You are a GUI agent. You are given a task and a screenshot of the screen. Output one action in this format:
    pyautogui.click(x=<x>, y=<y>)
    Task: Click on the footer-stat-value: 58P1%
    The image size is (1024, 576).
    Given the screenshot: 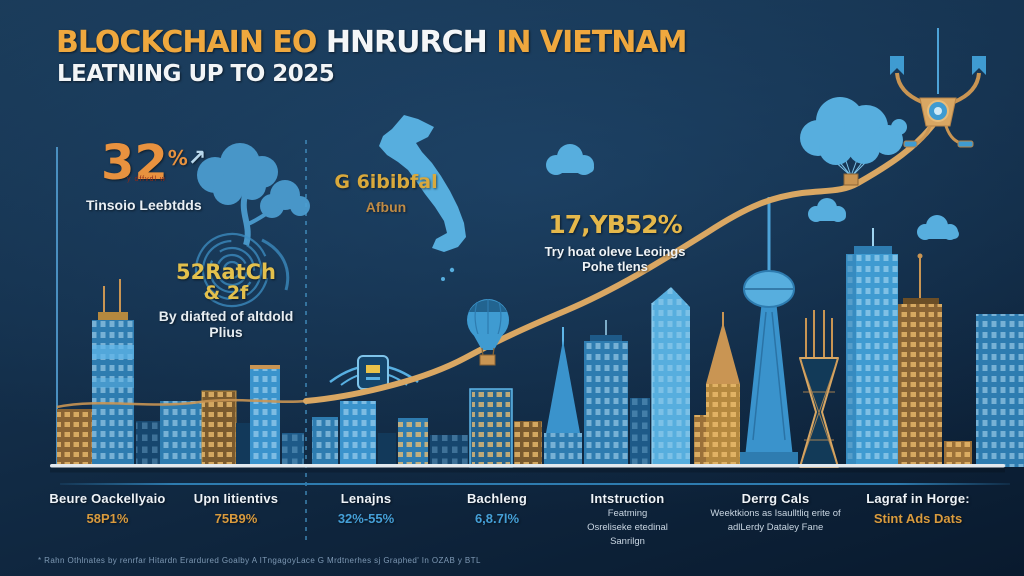 What is the action you would take?
    pyautogui.click(x=107, y=518)
    